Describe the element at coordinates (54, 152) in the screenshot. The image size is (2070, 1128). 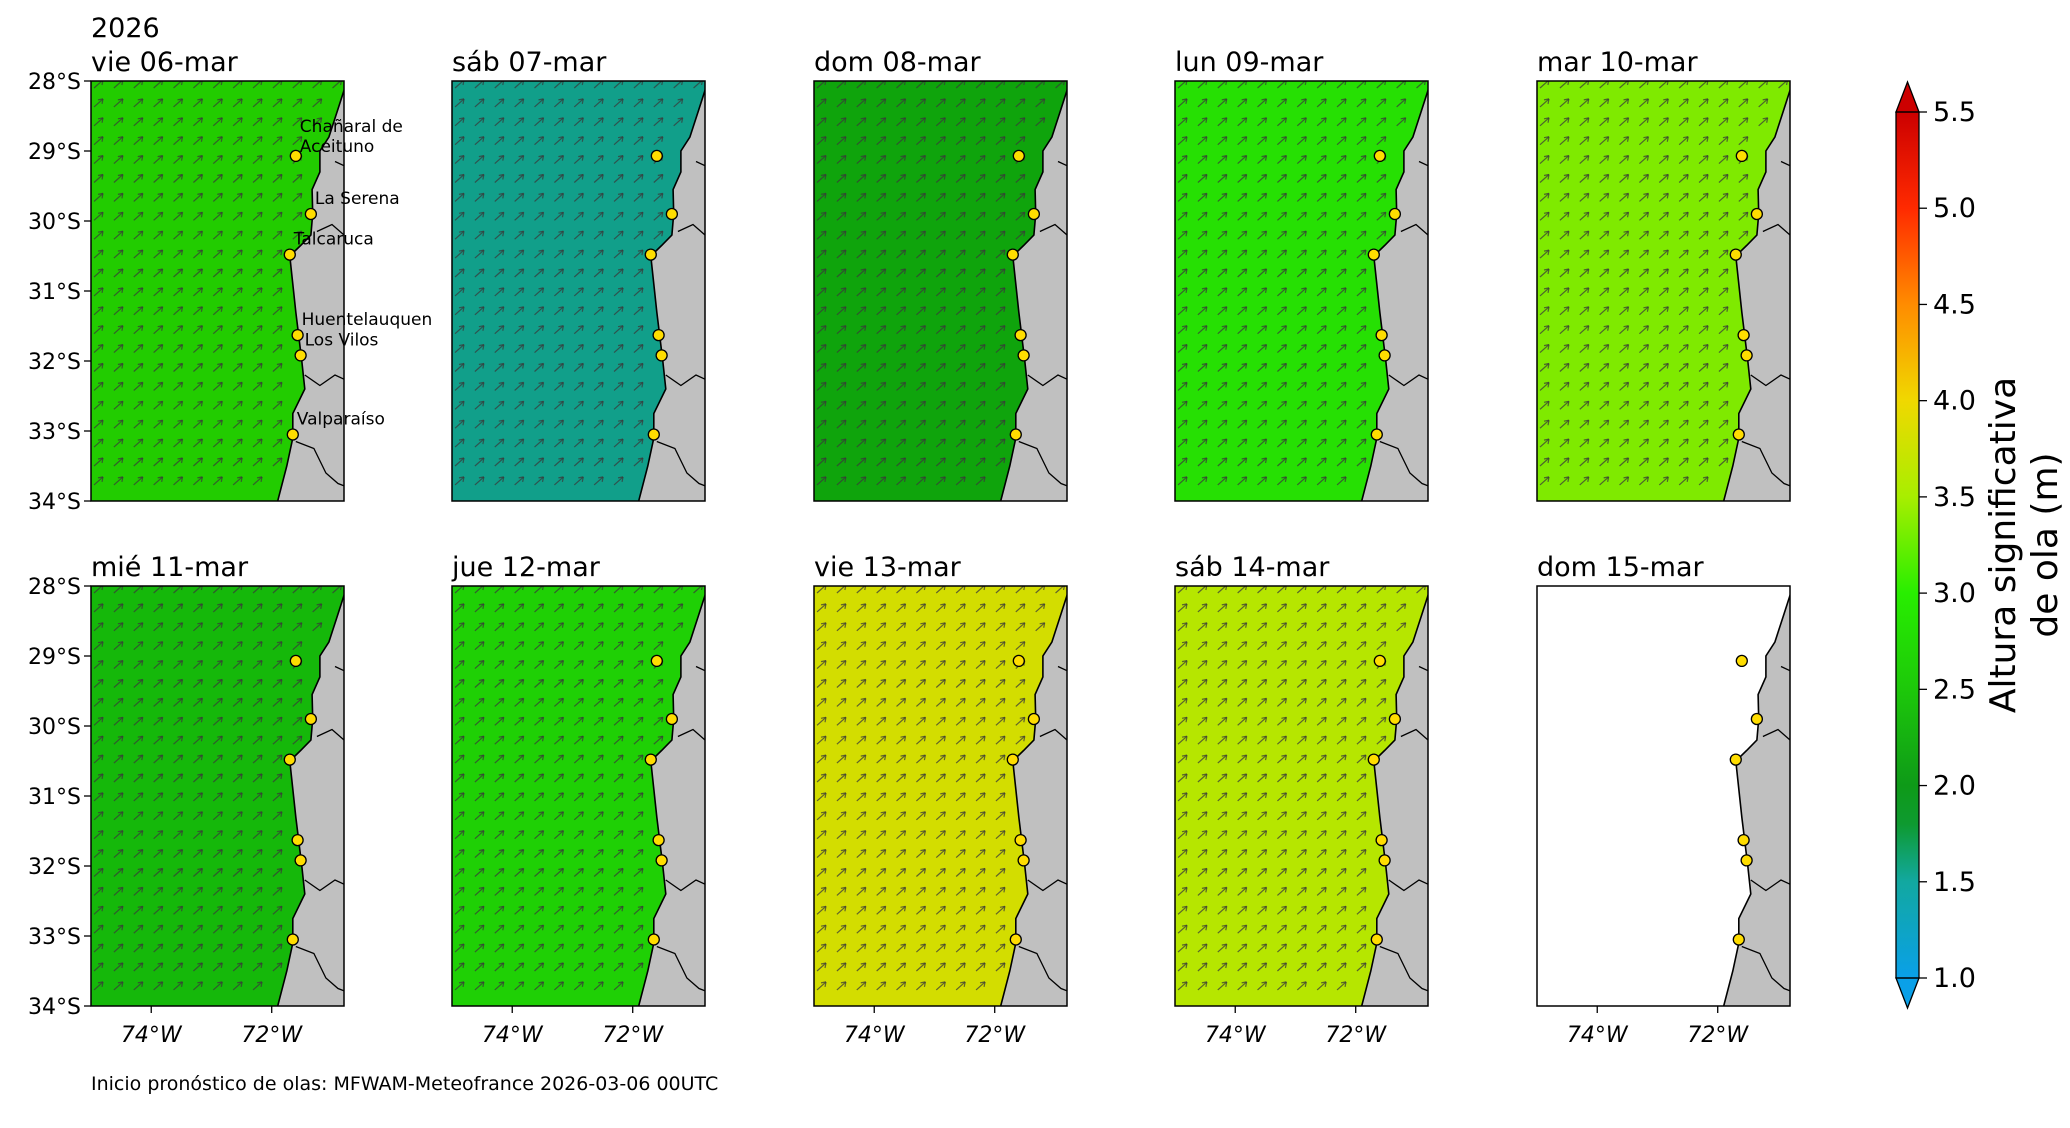
I see `latitude-tick-label: 29°S` at that location.